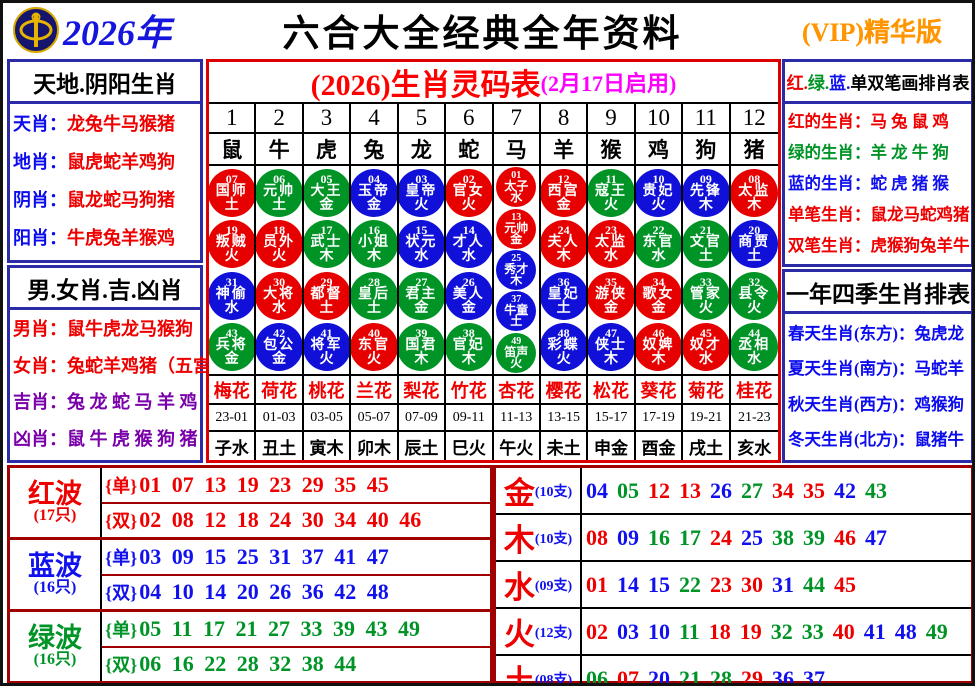 The image size is (975, 686). What do you see at coordinates (280, 520) in the screenshot?
I see `wave-numbers: 02 08 12 18 24 30 34 40 46` at bounding box center [280, 520].